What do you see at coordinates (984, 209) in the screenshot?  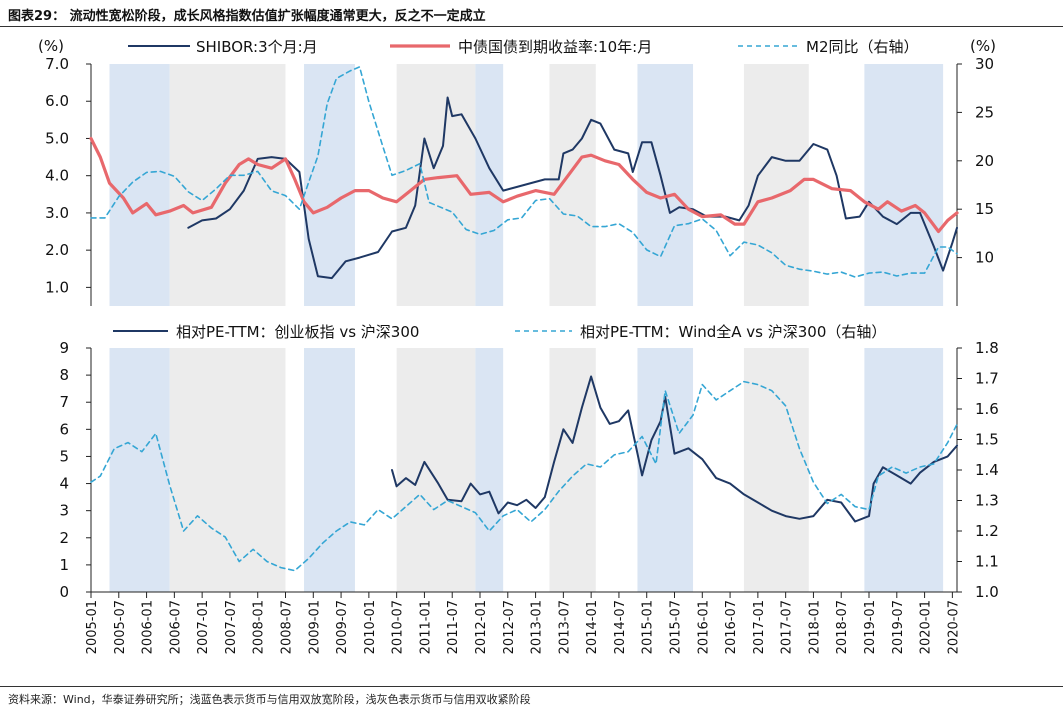 I see `right-tick-label: 15` at bounding box center [984, 209].